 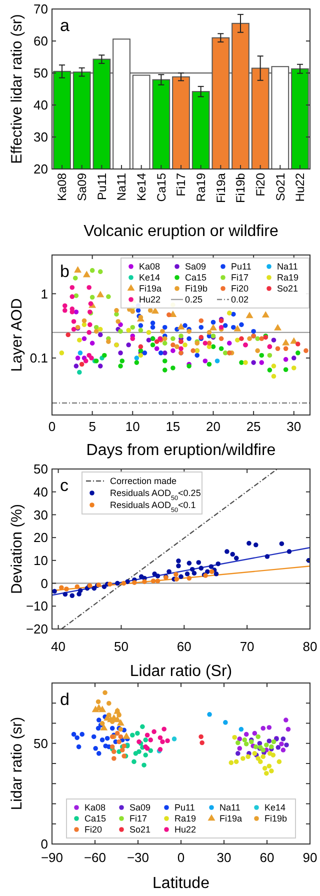 What do you see at coordinates (240, 299) in the screenshot?
I see `legend-label: 0.02` at bounding box center [240, 299].